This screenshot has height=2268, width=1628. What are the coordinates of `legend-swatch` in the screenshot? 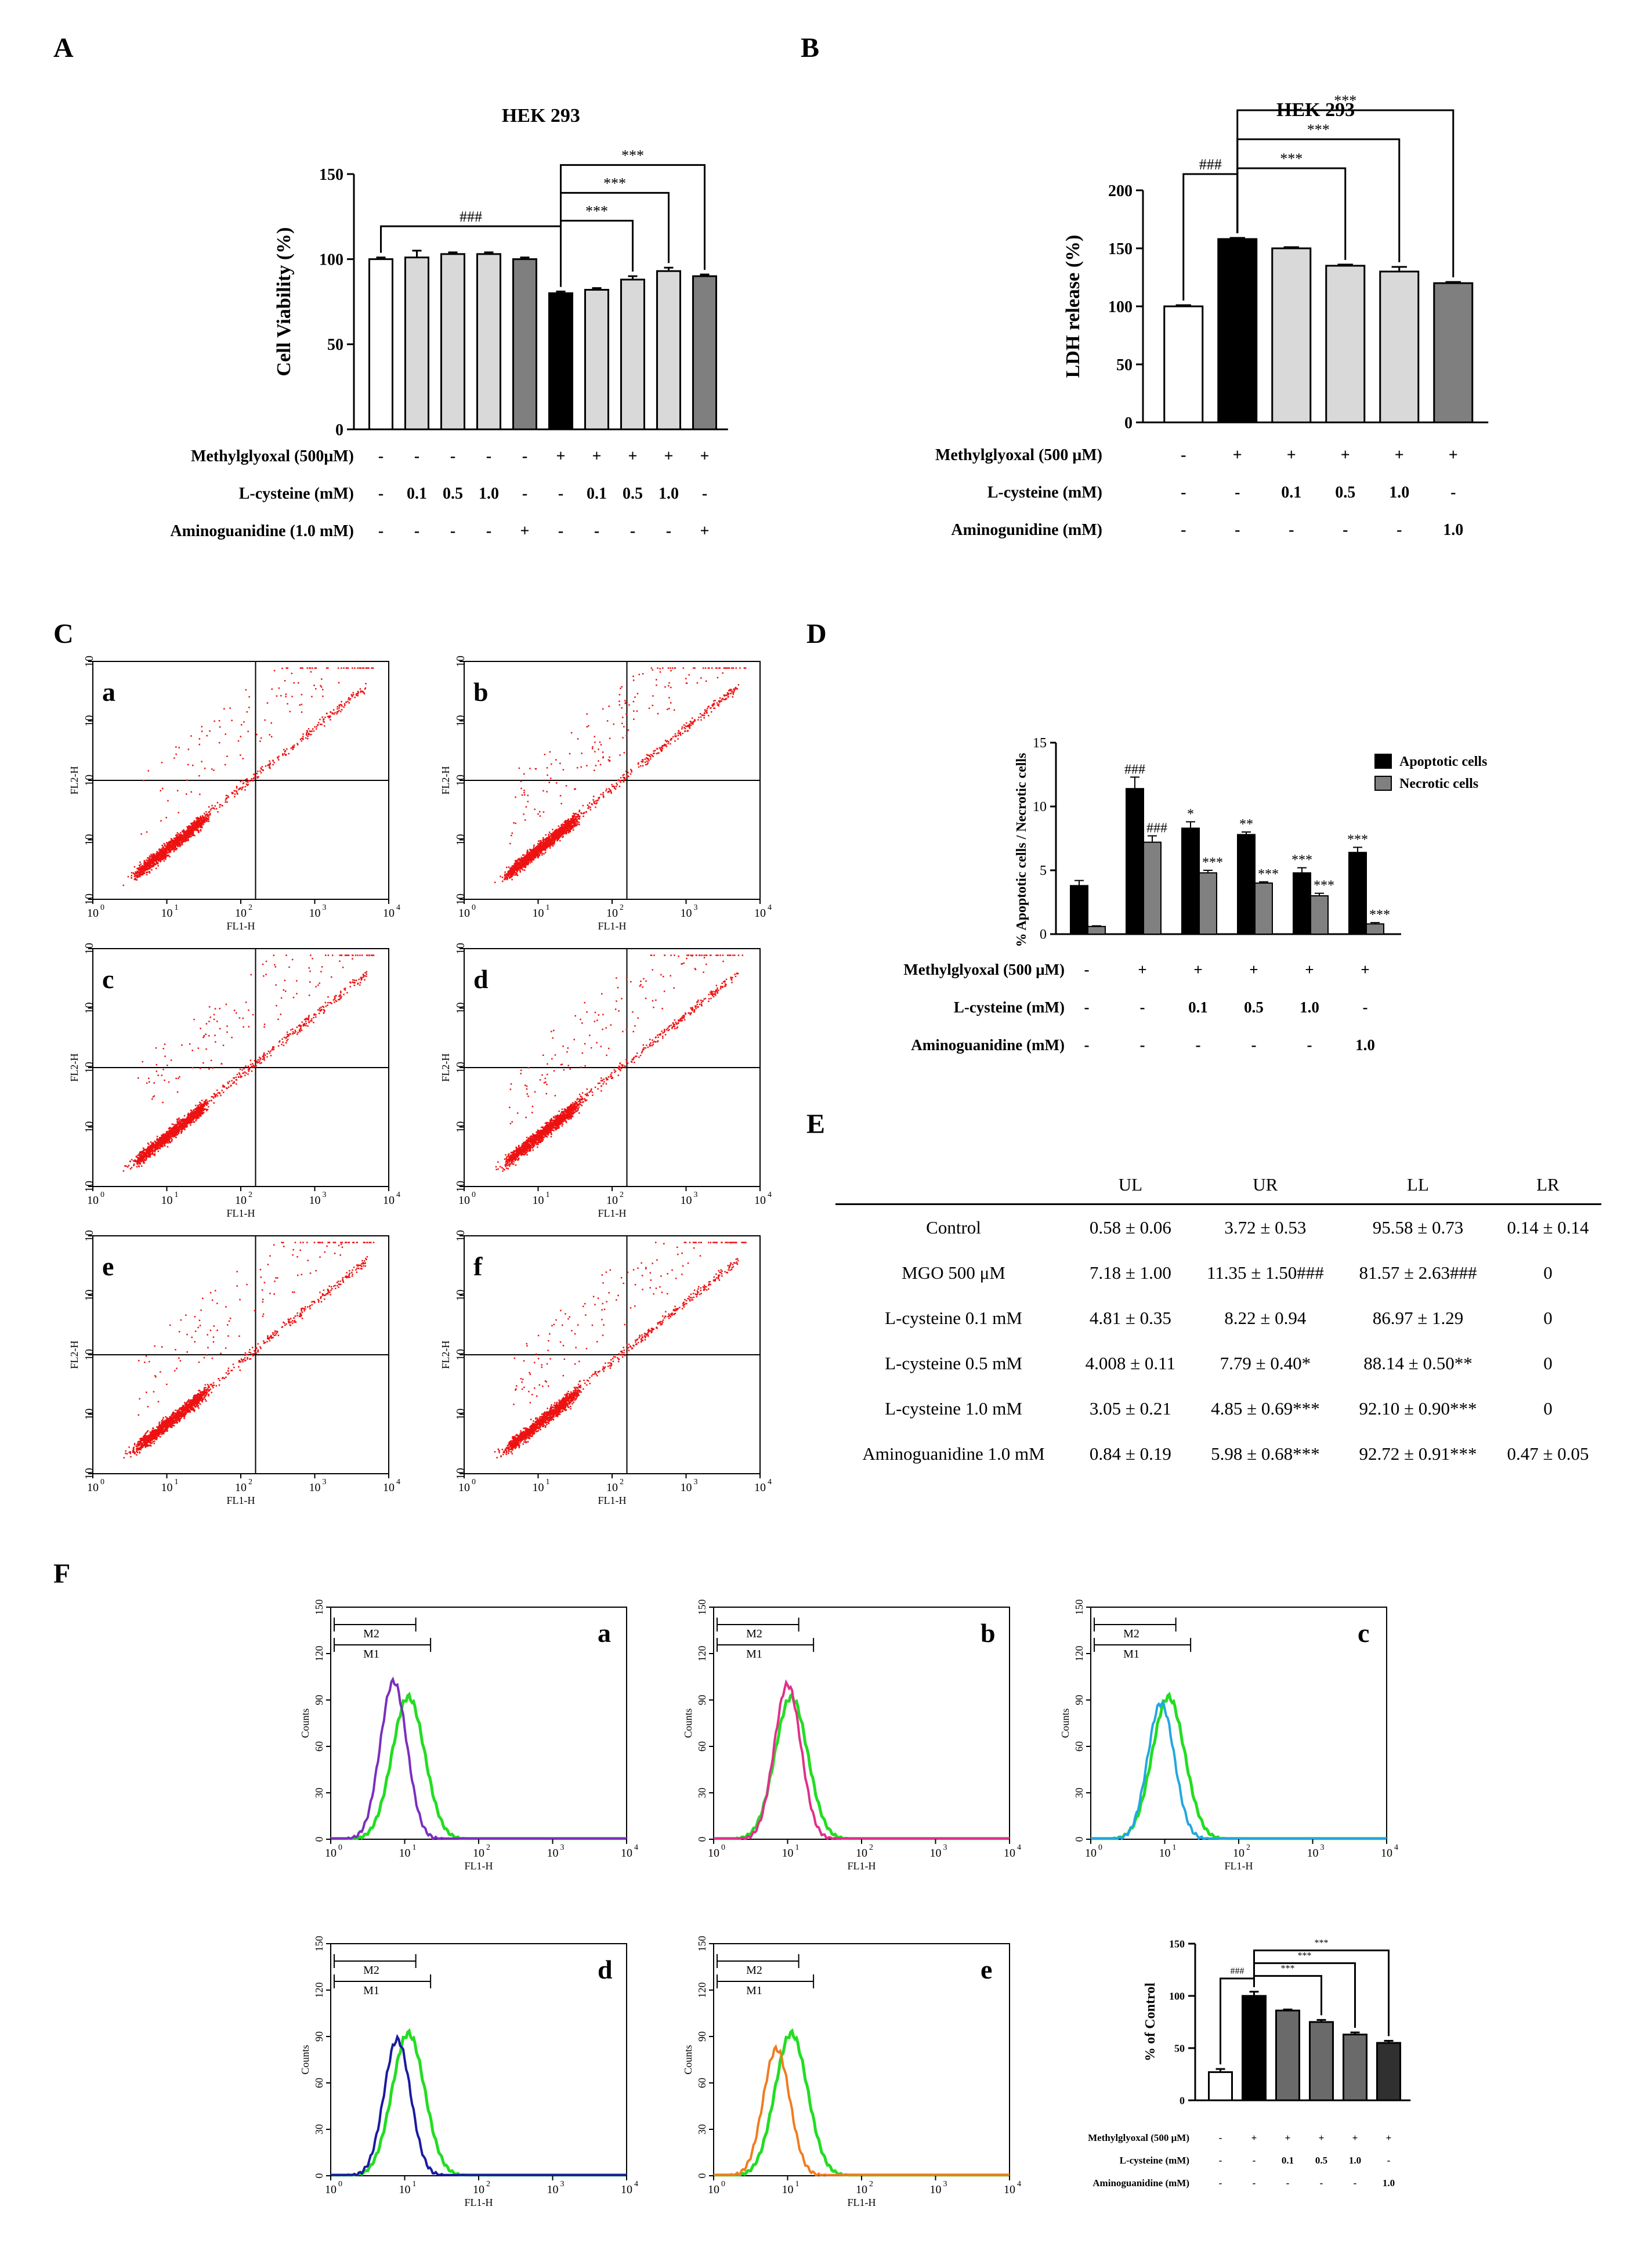 It's located at (1383, 762).